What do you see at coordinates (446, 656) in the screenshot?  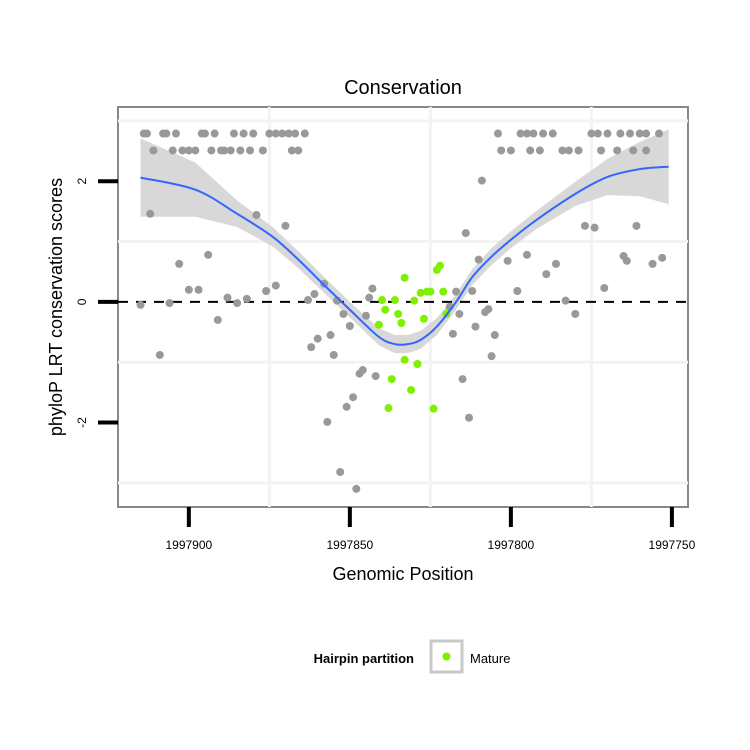 I see `legend-mature-marker` at bounding box center [446, 656].